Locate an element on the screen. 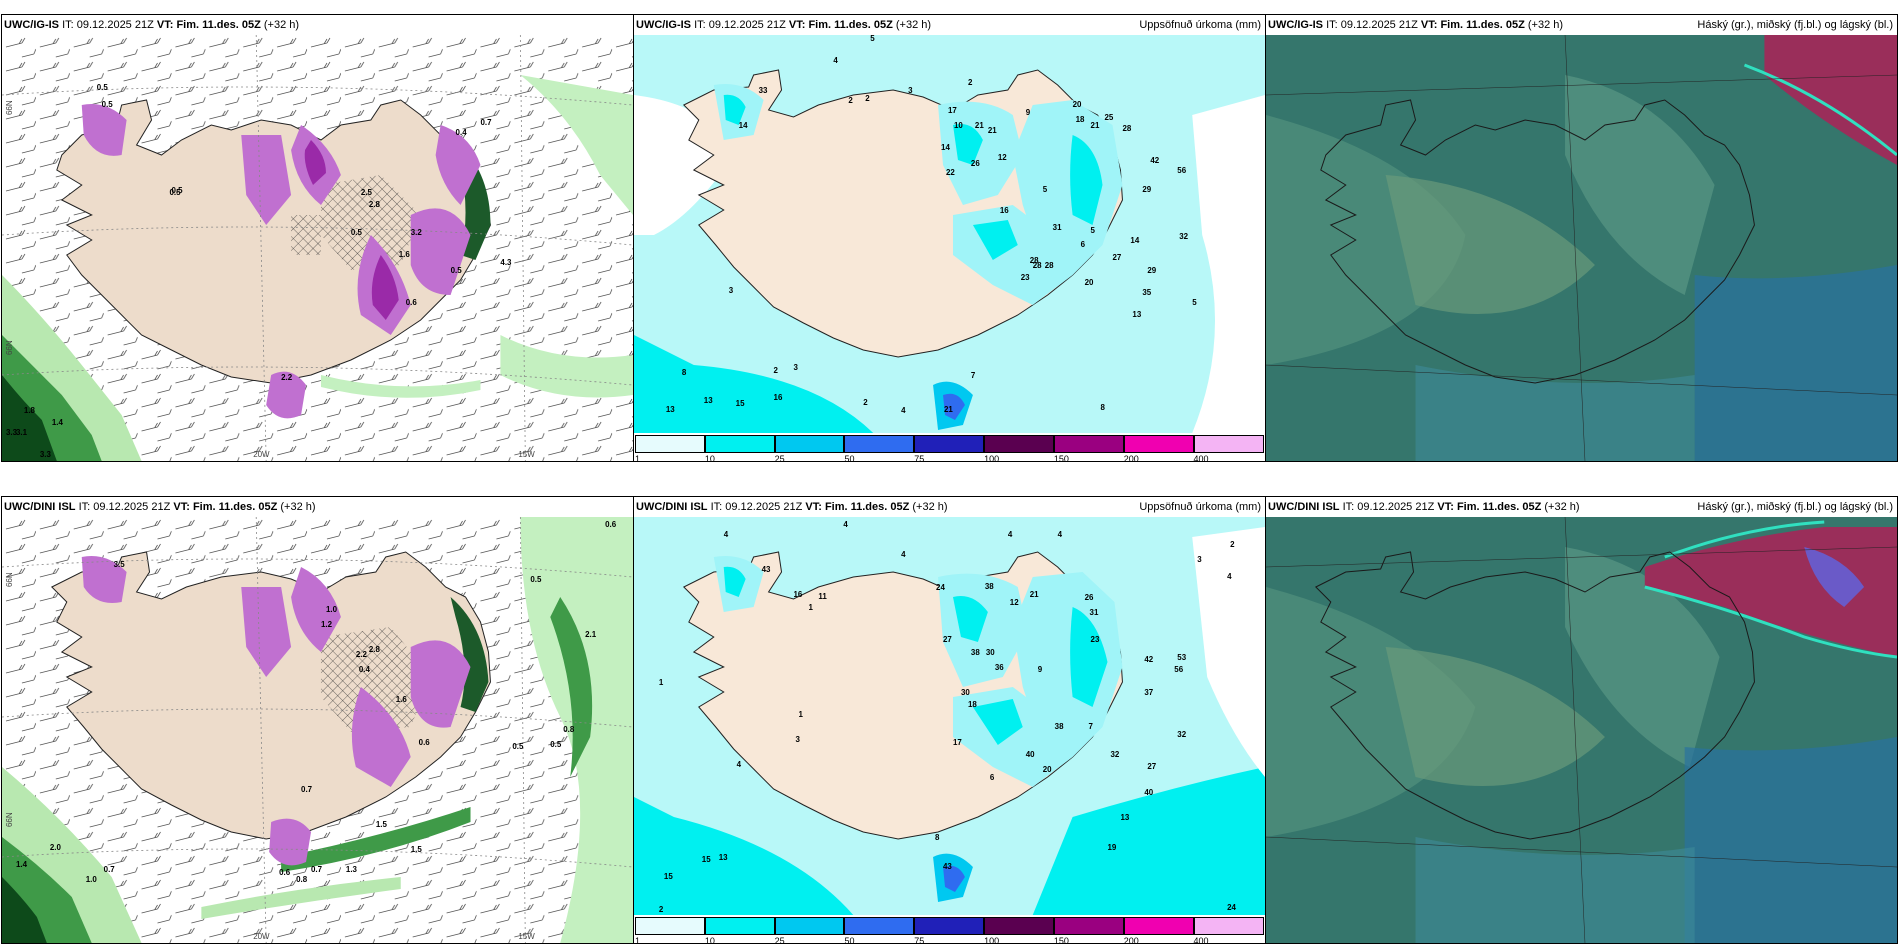  svg-text: 4.3 is located at coordinates (506, 262).